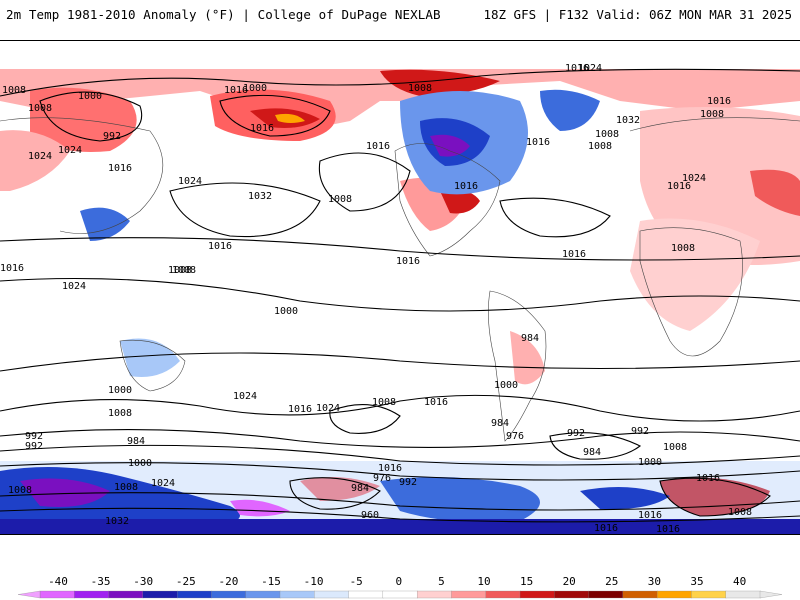 The height and width of the screenshot is (600, 800). I want to click on color-legend: -40 -35 -30 -25 -20 -15 -10 -5 0 5 10 15 20 25 30 35 40, so click(400, 587).